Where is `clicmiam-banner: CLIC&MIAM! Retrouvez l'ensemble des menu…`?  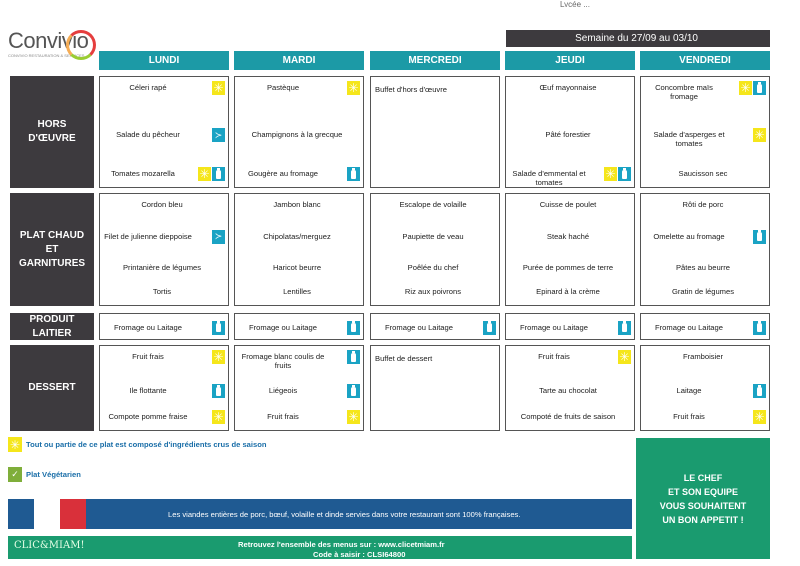
clicmiam-banner: CLIC&MIAM! Retrouvez l'ensemble des menu… is located at coordinates (320, 547).